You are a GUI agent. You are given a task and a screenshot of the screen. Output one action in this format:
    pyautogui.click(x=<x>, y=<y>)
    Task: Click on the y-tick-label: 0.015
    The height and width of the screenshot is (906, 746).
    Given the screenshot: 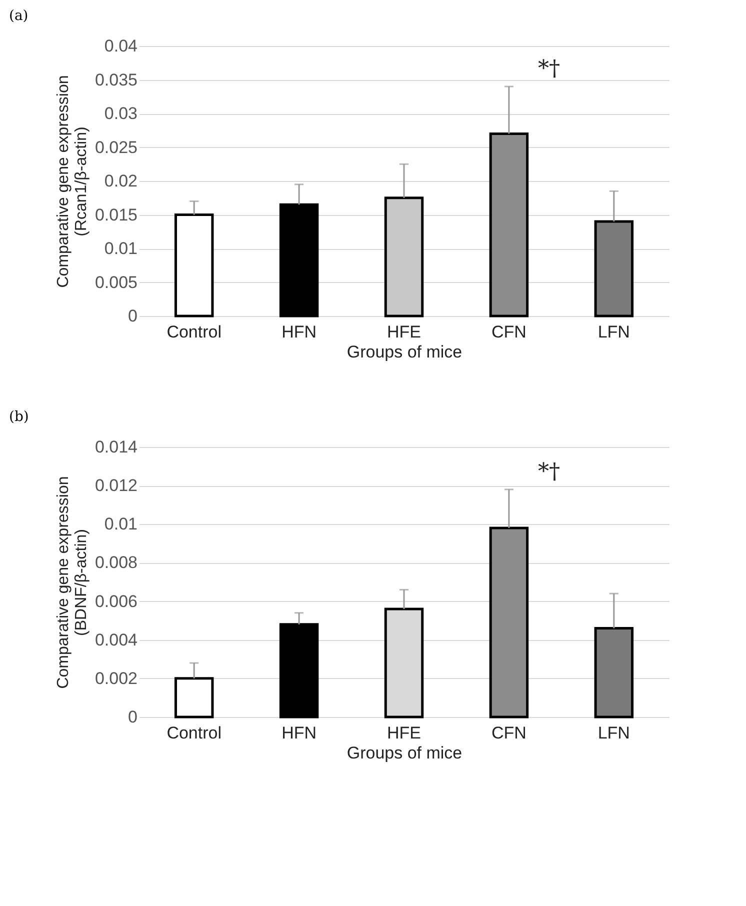 What is the action you would take?
    pyautogui.click(x=116, y=214)
    